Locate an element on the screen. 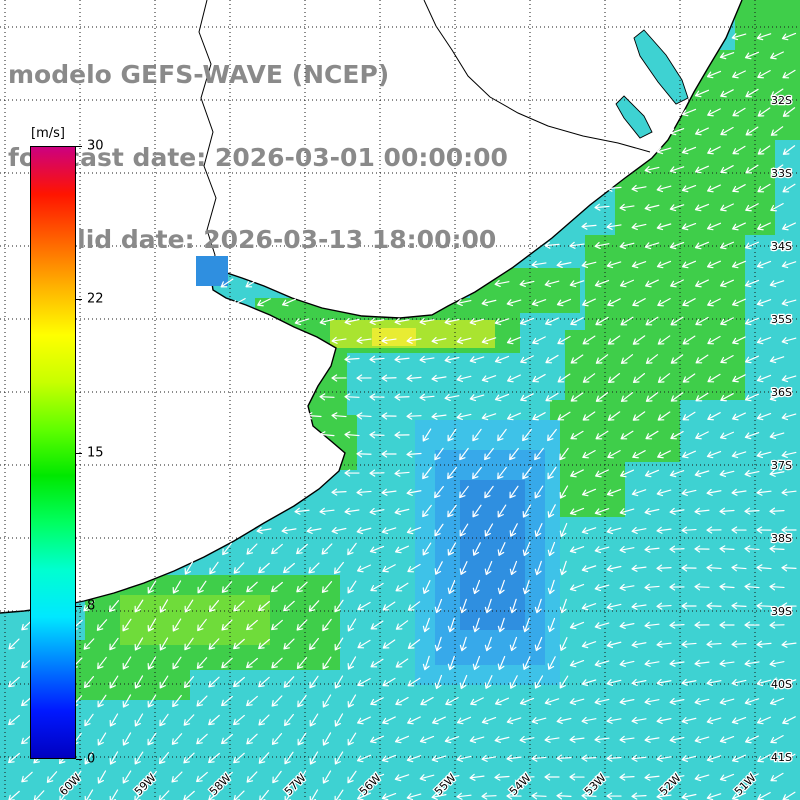 Image resolution: width=800 pixels, height=800 pixels. lat-axis-labels: 32S 33S 34S 35S 36S 37S 38S 39S 40S 41S is located at coordinates (781, 429).